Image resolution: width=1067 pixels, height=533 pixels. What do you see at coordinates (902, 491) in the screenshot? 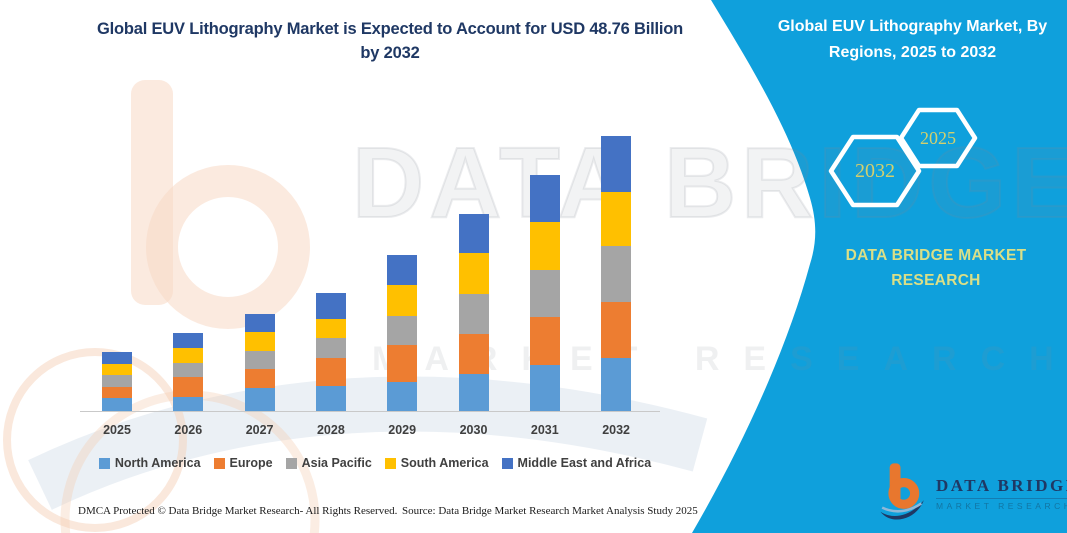
I see `data-bridge-b-icon` at bounding box center [902, 491].